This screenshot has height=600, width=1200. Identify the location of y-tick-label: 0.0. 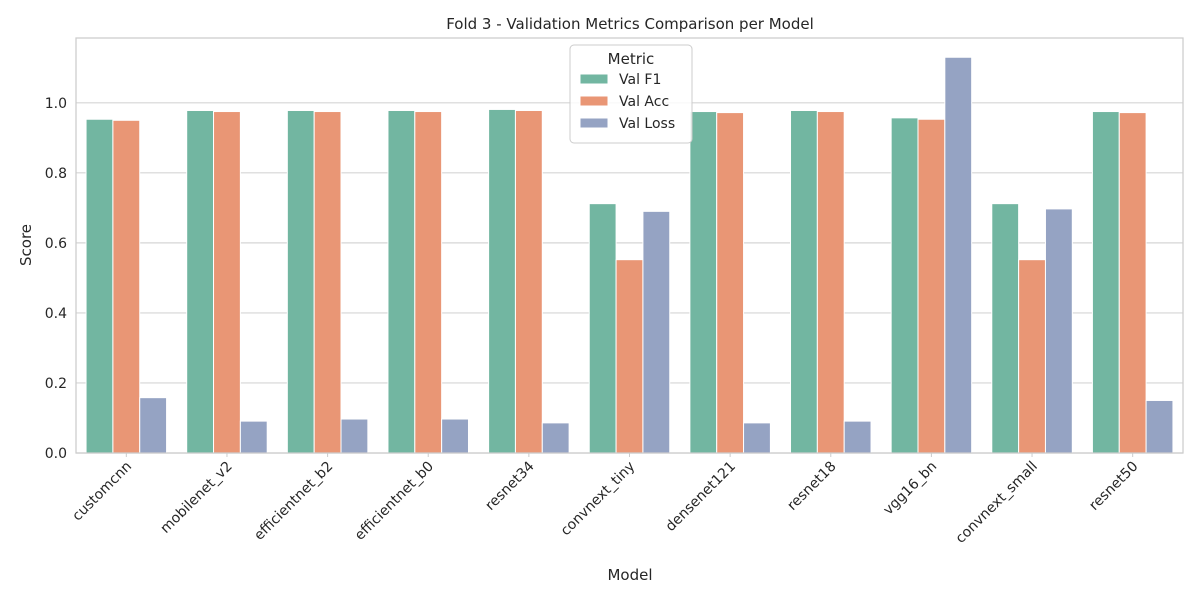
(56, 454).